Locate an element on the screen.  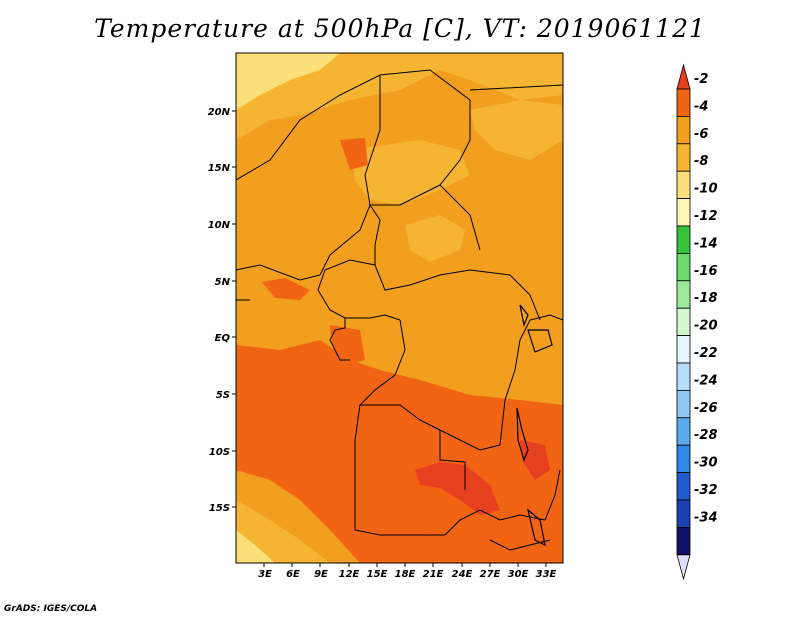
region-minus8-southwest is located at coordinates (283, 531).